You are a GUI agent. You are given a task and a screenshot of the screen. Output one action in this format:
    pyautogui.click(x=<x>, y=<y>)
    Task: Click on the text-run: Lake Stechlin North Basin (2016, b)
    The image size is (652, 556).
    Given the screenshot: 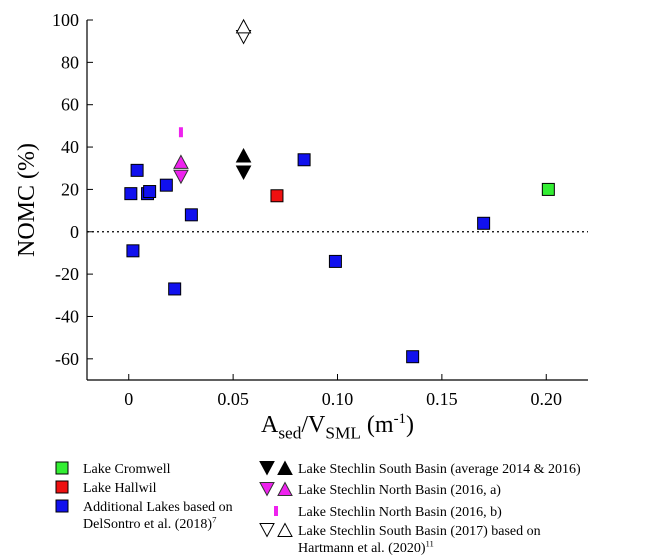 What is the action you would take?
    pyautogui.click(x=400, y=512)
    